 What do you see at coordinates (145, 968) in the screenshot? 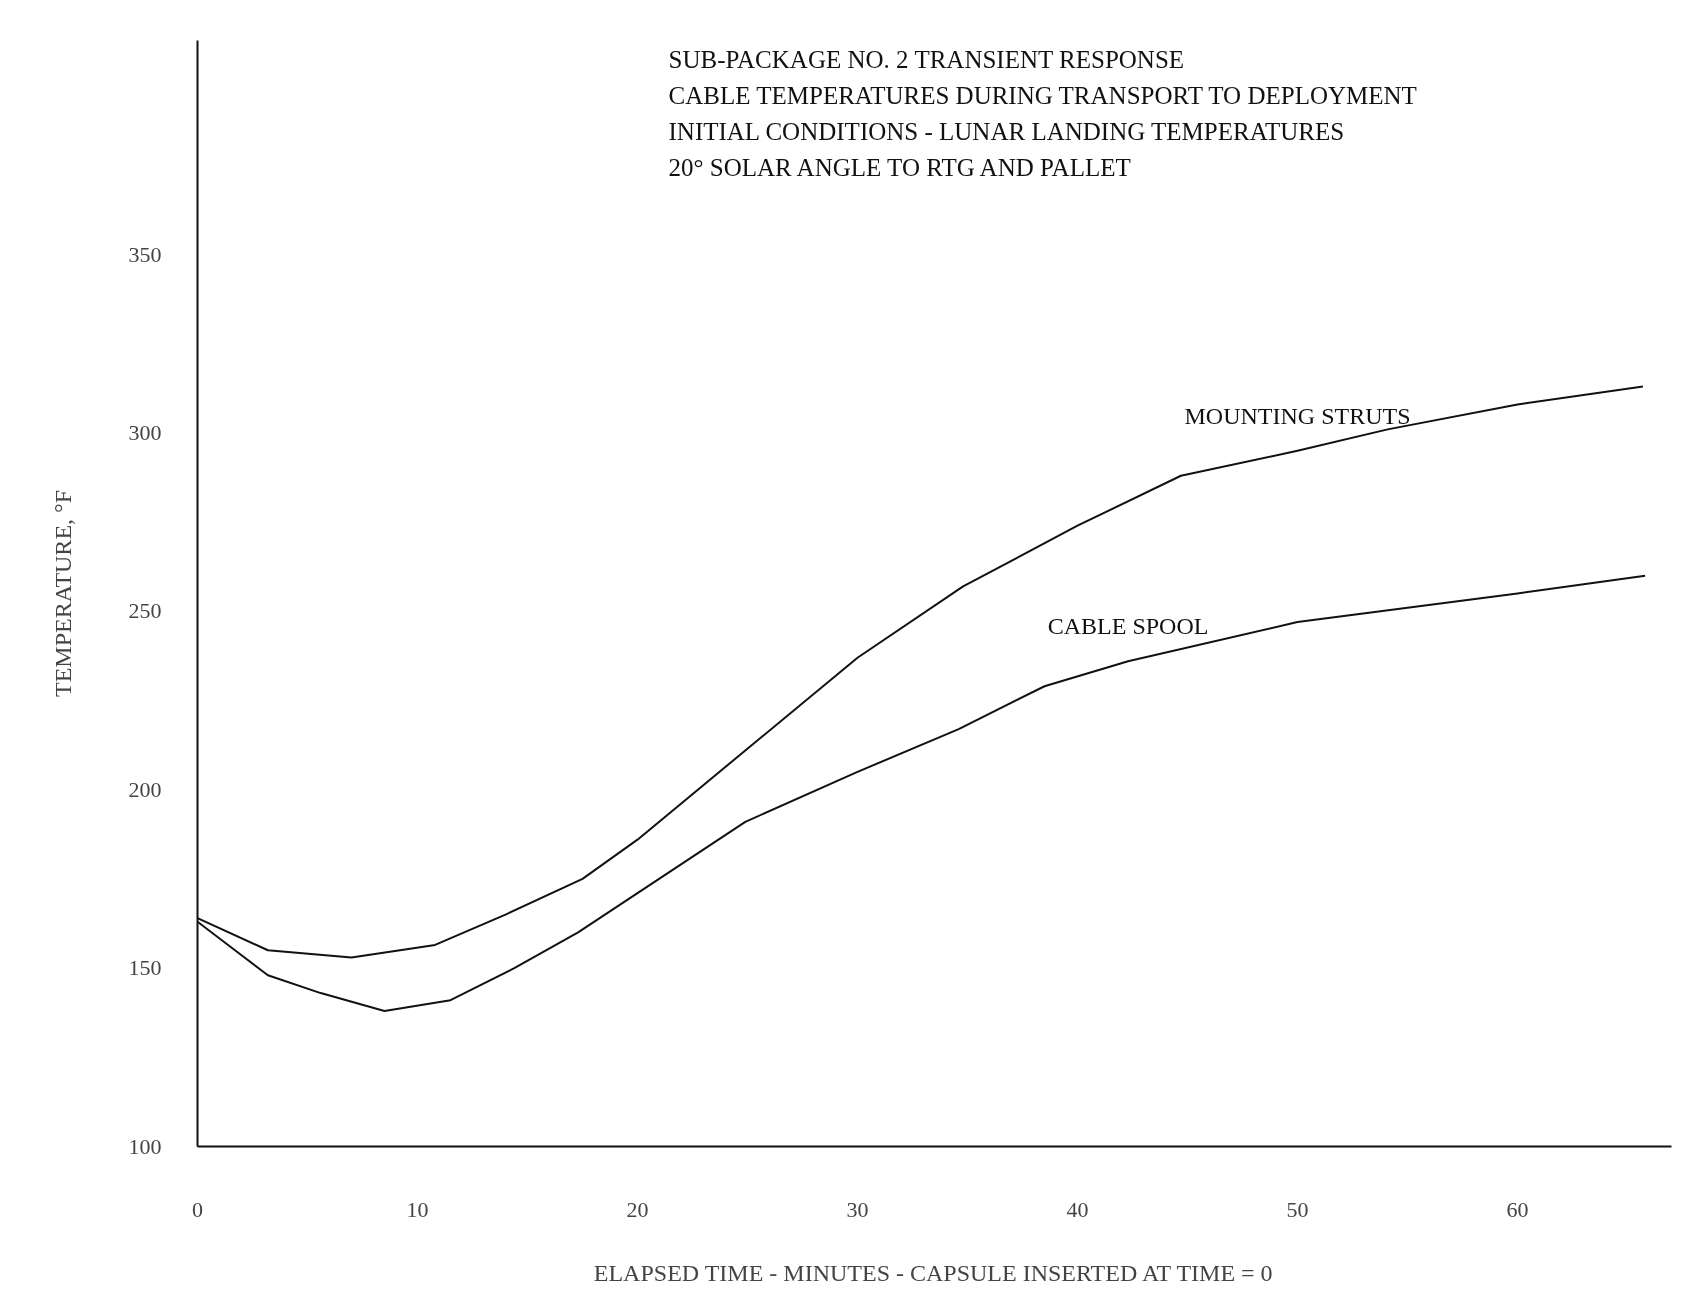
I see `y-tick-label: 150` at bounding box center [145, 968].